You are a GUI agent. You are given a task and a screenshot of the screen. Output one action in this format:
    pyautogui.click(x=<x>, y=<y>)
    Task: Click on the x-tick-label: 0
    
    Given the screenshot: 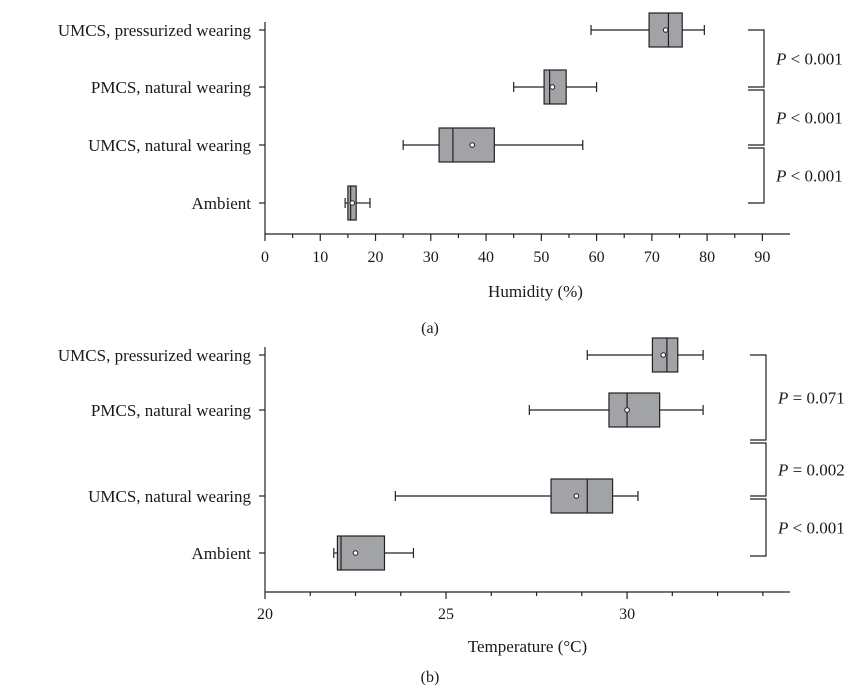 What is the action you would take?
    pyautogui.click(x=265, y=257)
    